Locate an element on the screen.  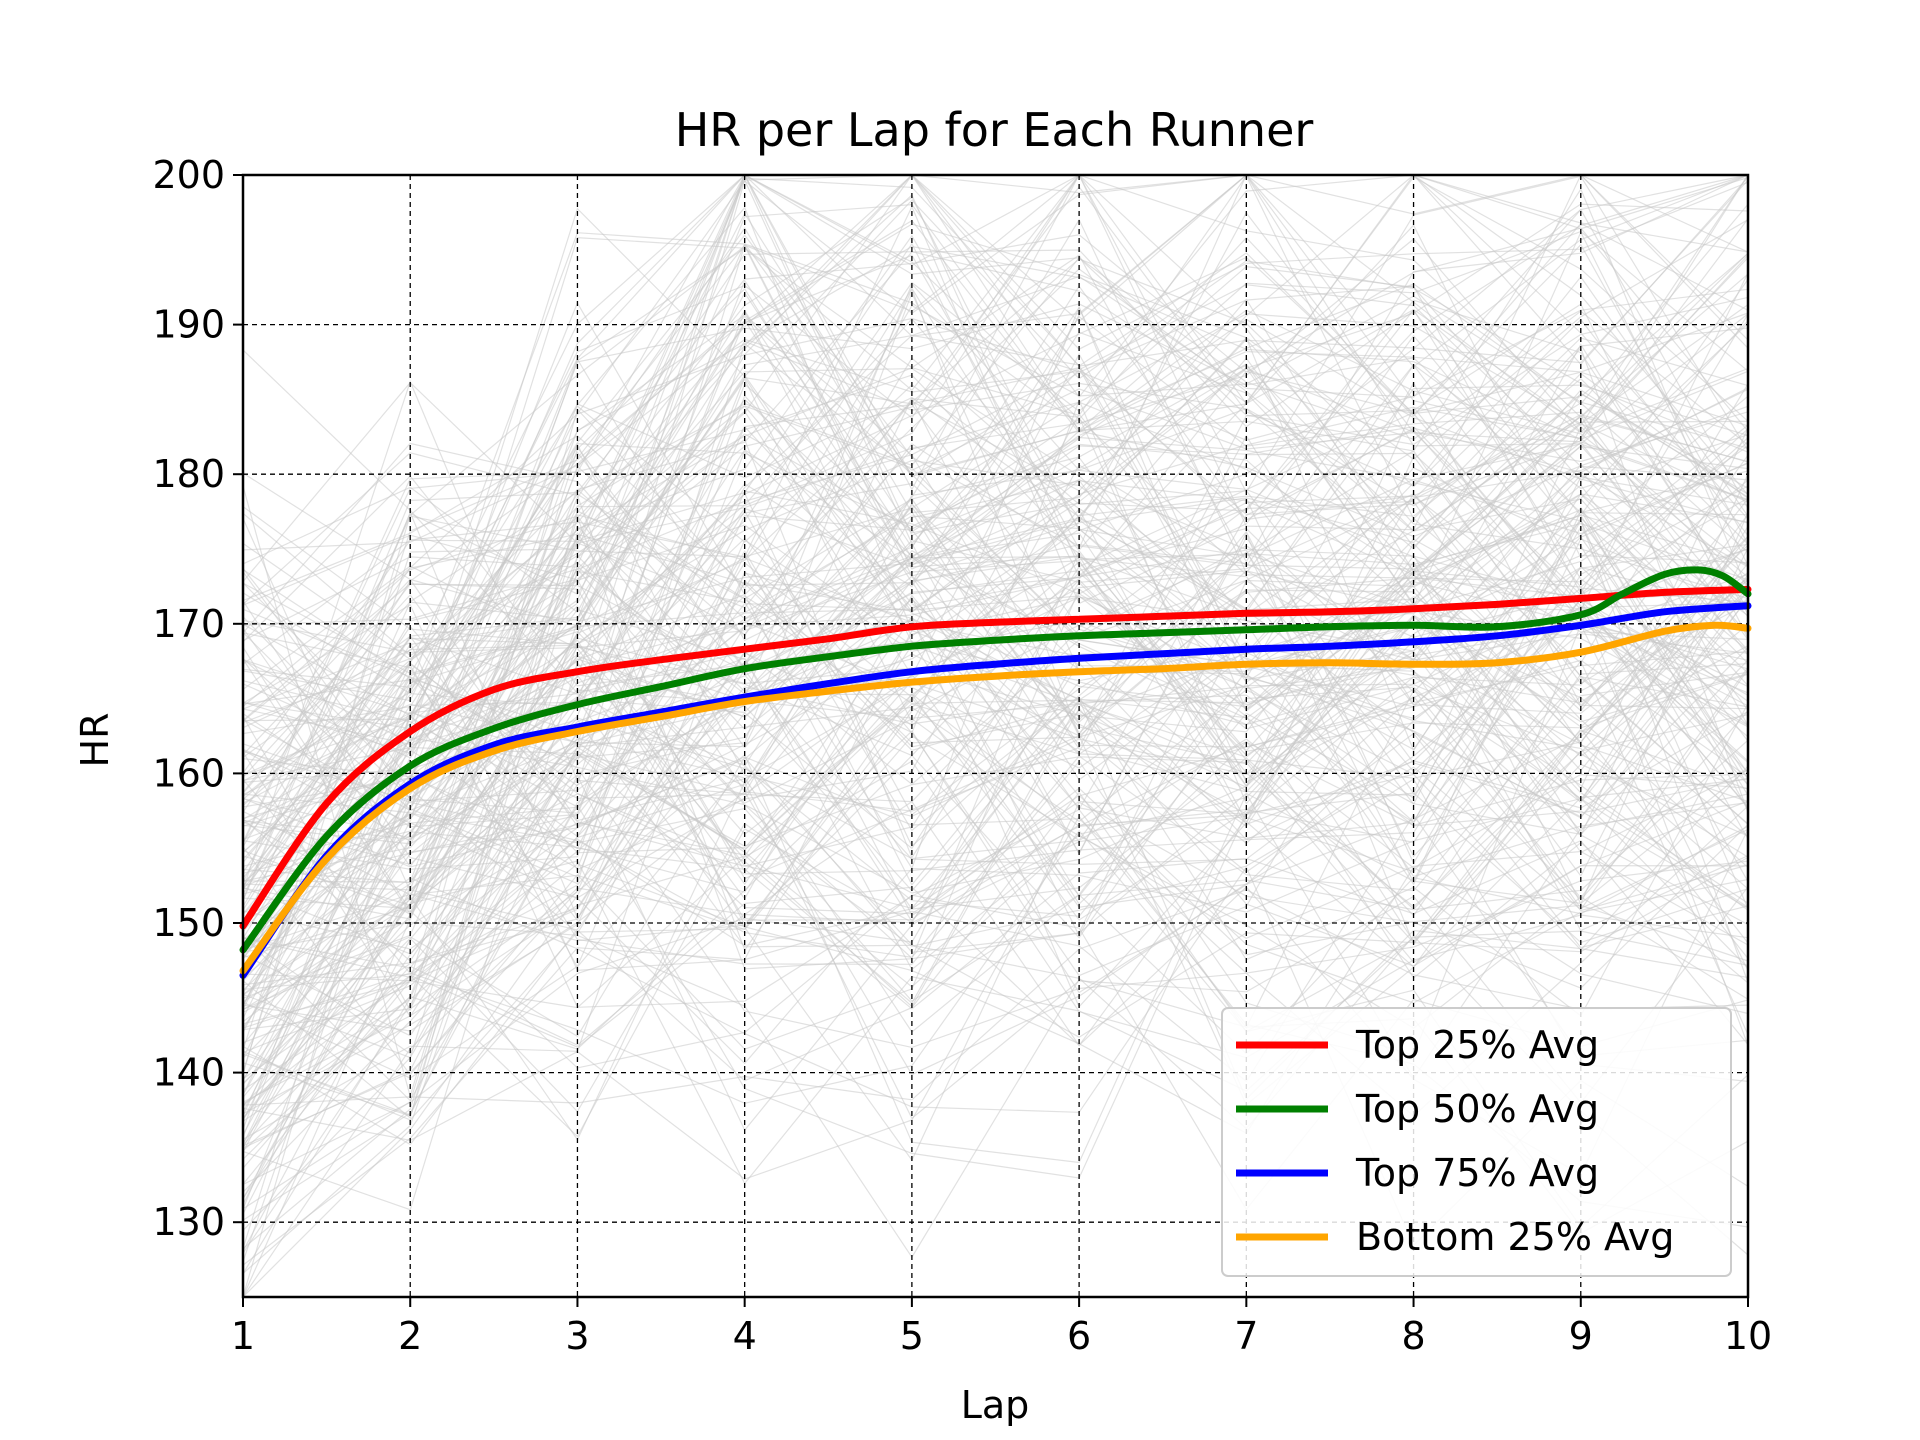
x-tick-label: 8 is located at coordinates (1413, 1336).